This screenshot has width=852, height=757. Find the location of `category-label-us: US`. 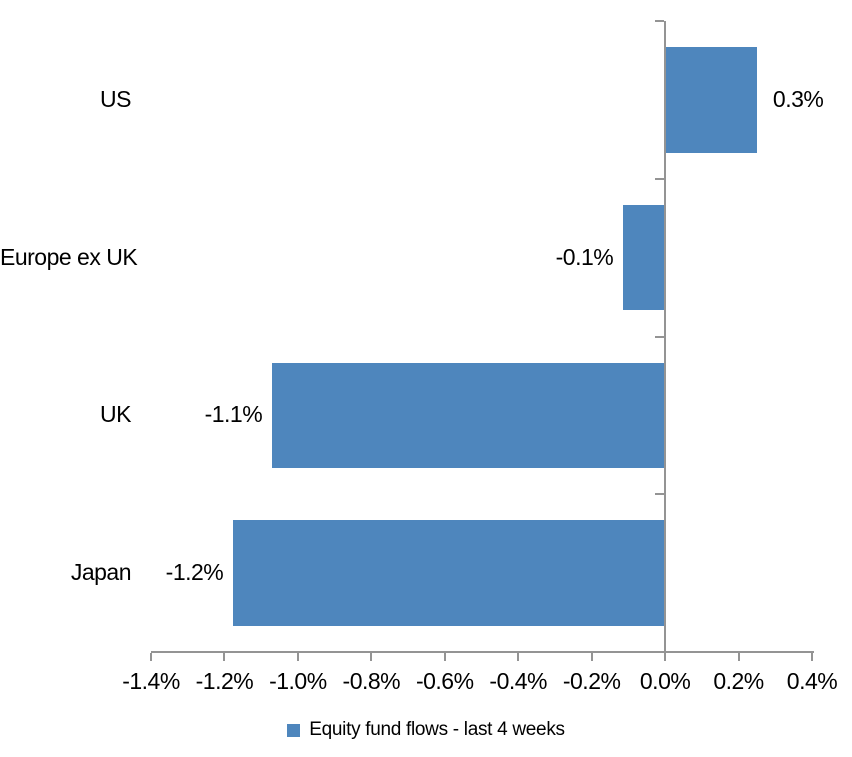

category-label-us: US is located at coordinates (115, 98).